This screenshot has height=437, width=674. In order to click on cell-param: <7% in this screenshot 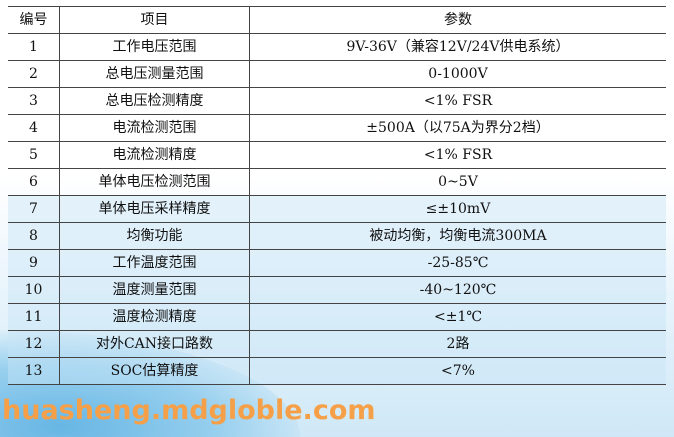, I will do `click(457, 371)`.